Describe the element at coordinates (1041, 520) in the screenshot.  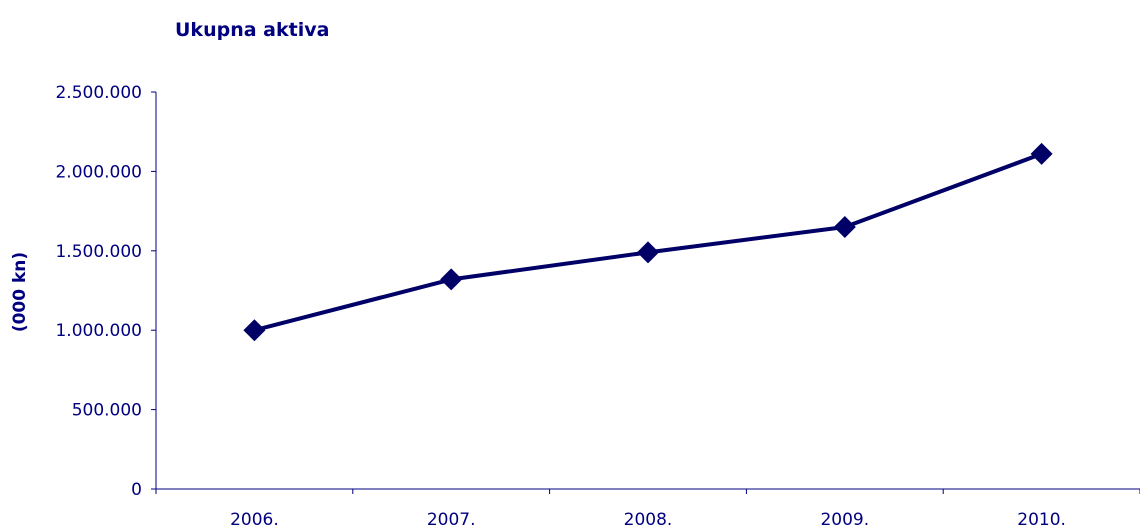
I see `x-tick-label: 2010.` at that location.